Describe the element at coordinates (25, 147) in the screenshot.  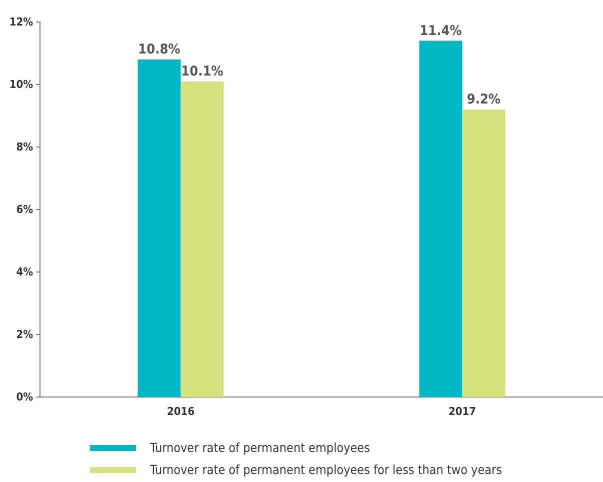
I see `y-tick-label: 8%` at that location.